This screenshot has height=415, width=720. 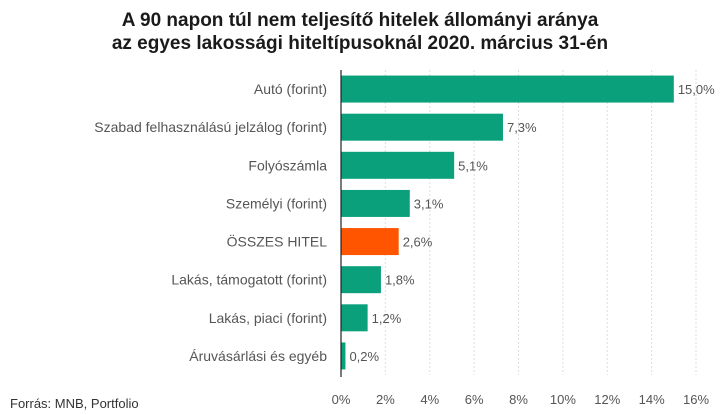 I want to click on category-label: Lakás, piaci (forint), so click(x=268, y=318).